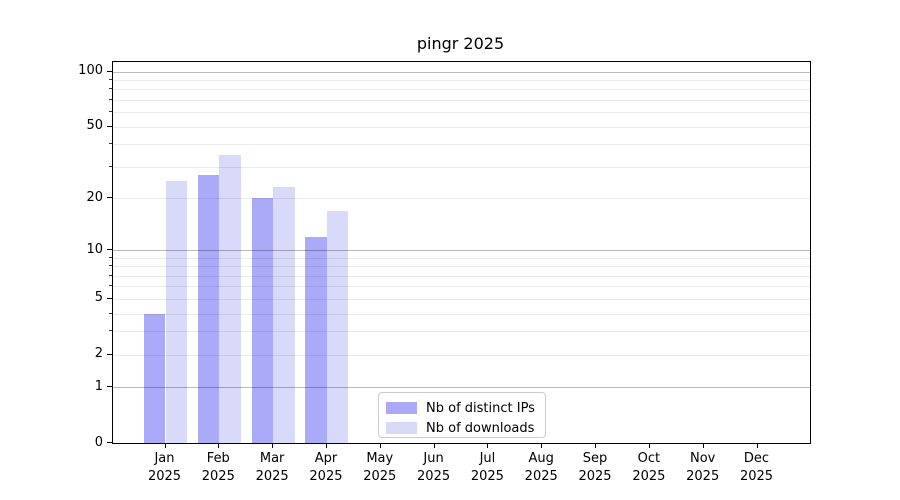  Describe the element at coordinates (649, 445) in the screenshot. I see `x-tick-oct` at that location.